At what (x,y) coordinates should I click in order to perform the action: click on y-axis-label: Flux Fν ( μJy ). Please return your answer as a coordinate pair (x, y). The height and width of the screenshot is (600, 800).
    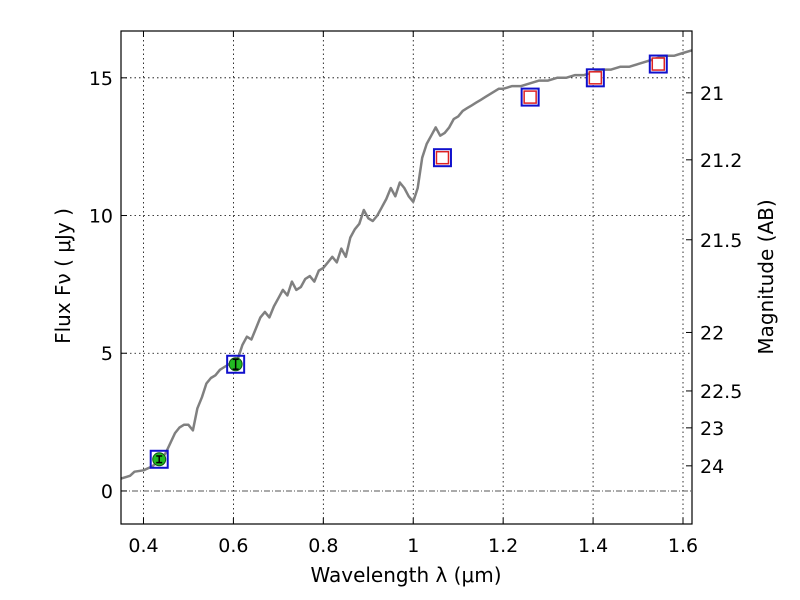
    Looking at the image, I should click on (63, 276).